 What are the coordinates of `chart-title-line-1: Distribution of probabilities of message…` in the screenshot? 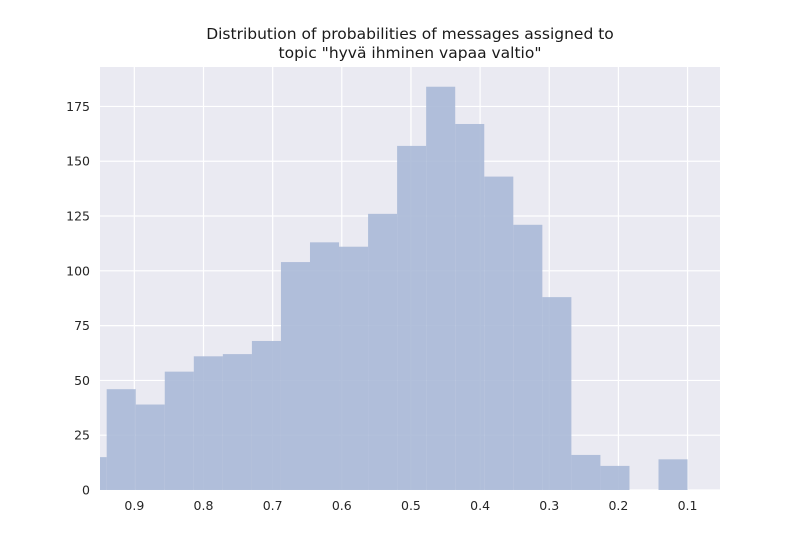 It's located at (410, 34).